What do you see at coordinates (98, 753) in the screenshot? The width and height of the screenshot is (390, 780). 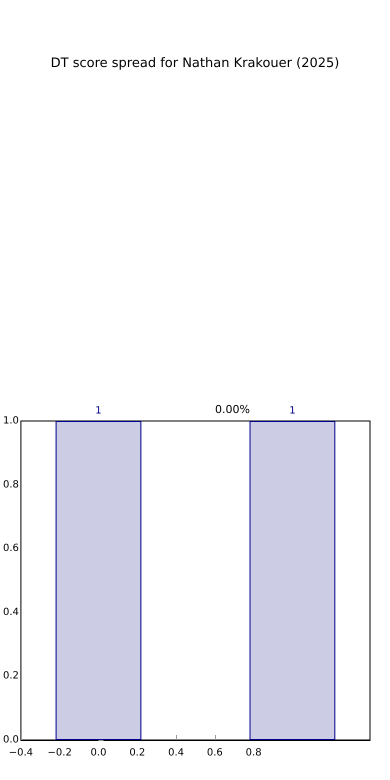 I see `x-tick-label: 0.0` at bounding box center [98, 753].